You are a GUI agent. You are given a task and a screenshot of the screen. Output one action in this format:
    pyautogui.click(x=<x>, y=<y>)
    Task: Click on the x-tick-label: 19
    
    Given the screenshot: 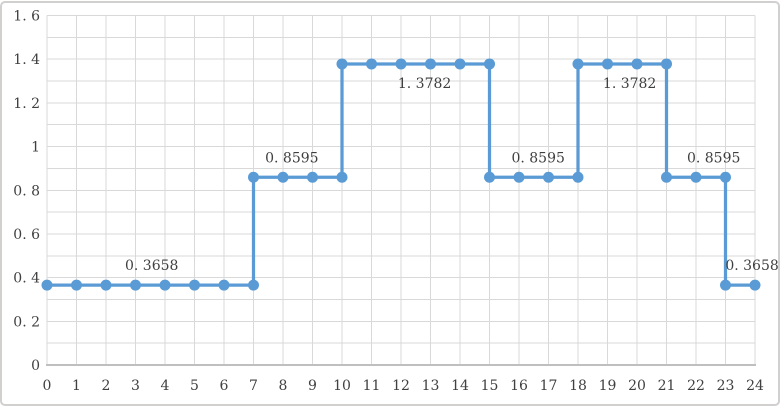 What is the action you would take?
    pyautogui.click(x=608, y=386)
    